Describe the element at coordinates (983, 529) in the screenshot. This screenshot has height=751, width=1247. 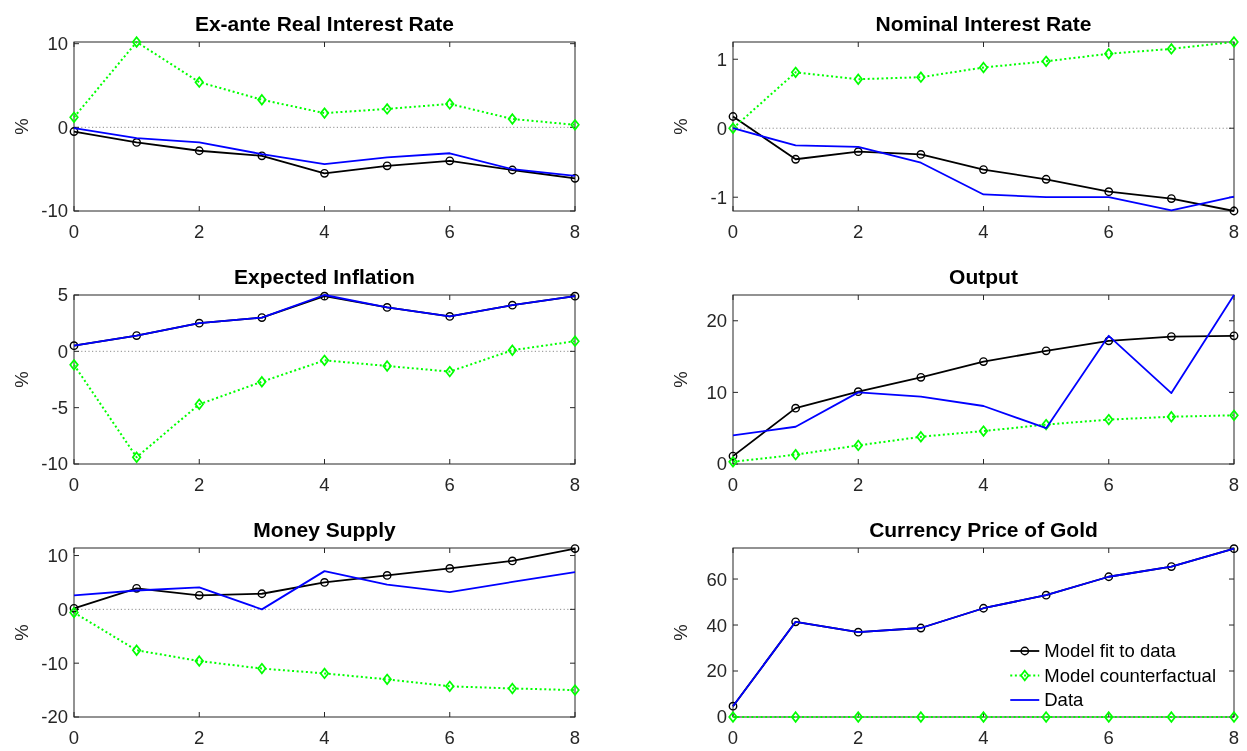
I see `chart-title: Currency Price of Gold` at that location.